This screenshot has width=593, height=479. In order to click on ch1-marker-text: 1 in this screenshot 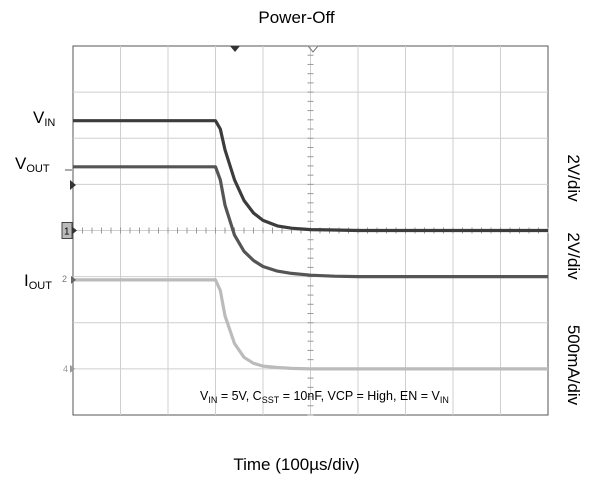, I will do `click(67, 232)`.